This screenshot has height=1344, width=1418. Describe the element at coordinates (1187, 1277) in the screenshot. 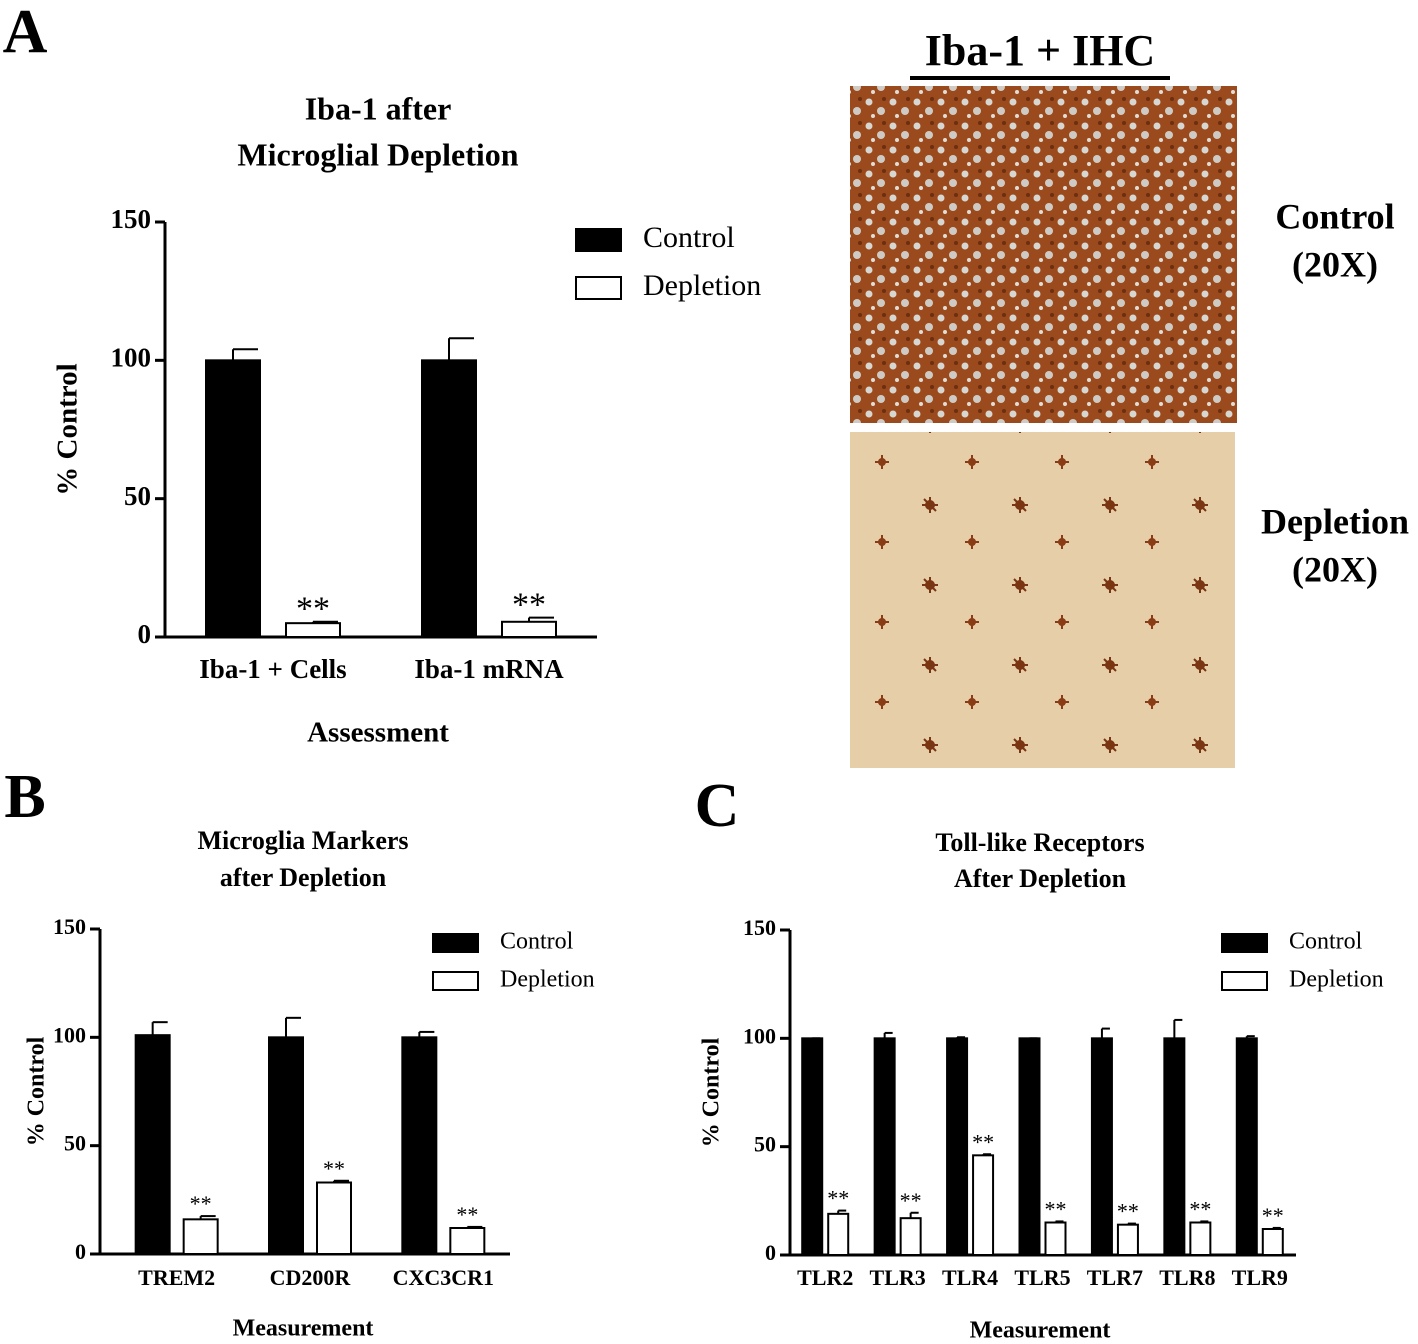

I see `x-tick-label: TLR8` at that location.